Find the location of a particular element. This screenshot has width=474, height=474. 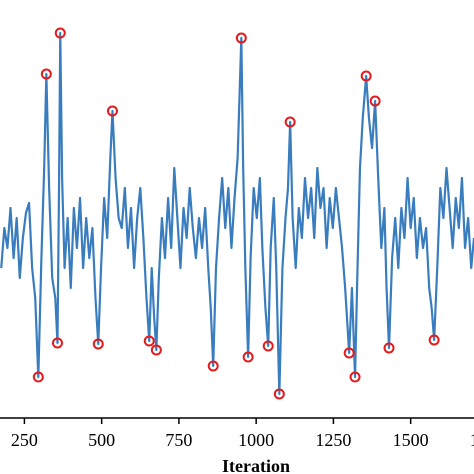

x-tick-label: 500 is located at coordinates (101, 440).